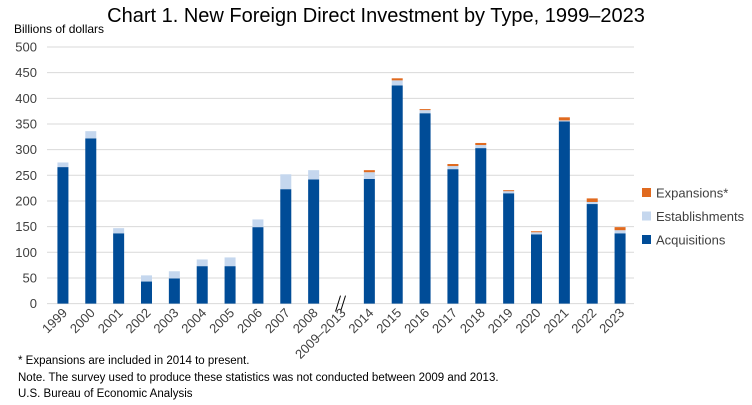  What do you see at coordinates (528, 320) in the screenshot?
I see `x-tick-label: 2020` at bounding box center [528, 320].